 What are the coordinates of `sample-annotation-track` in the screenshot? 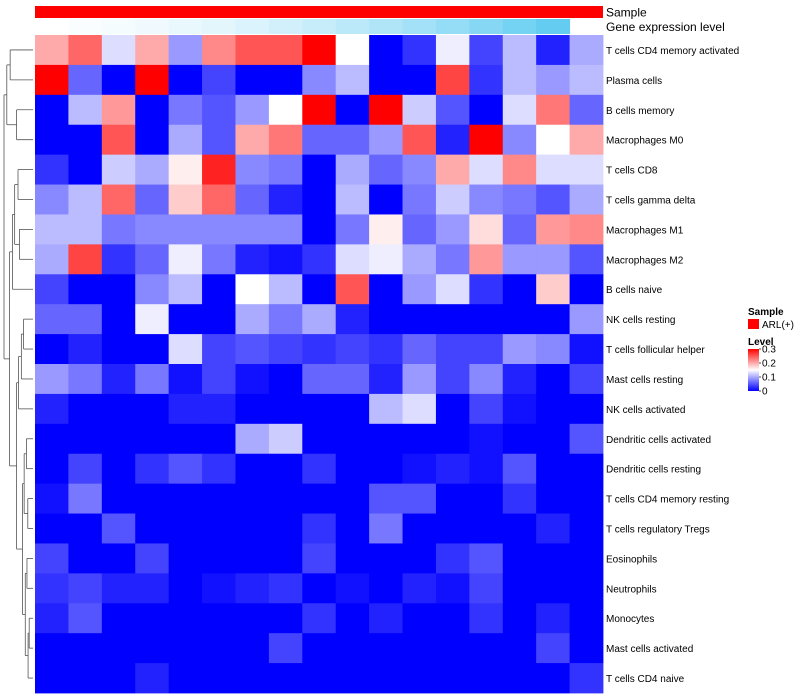 It's located at (319, 12).